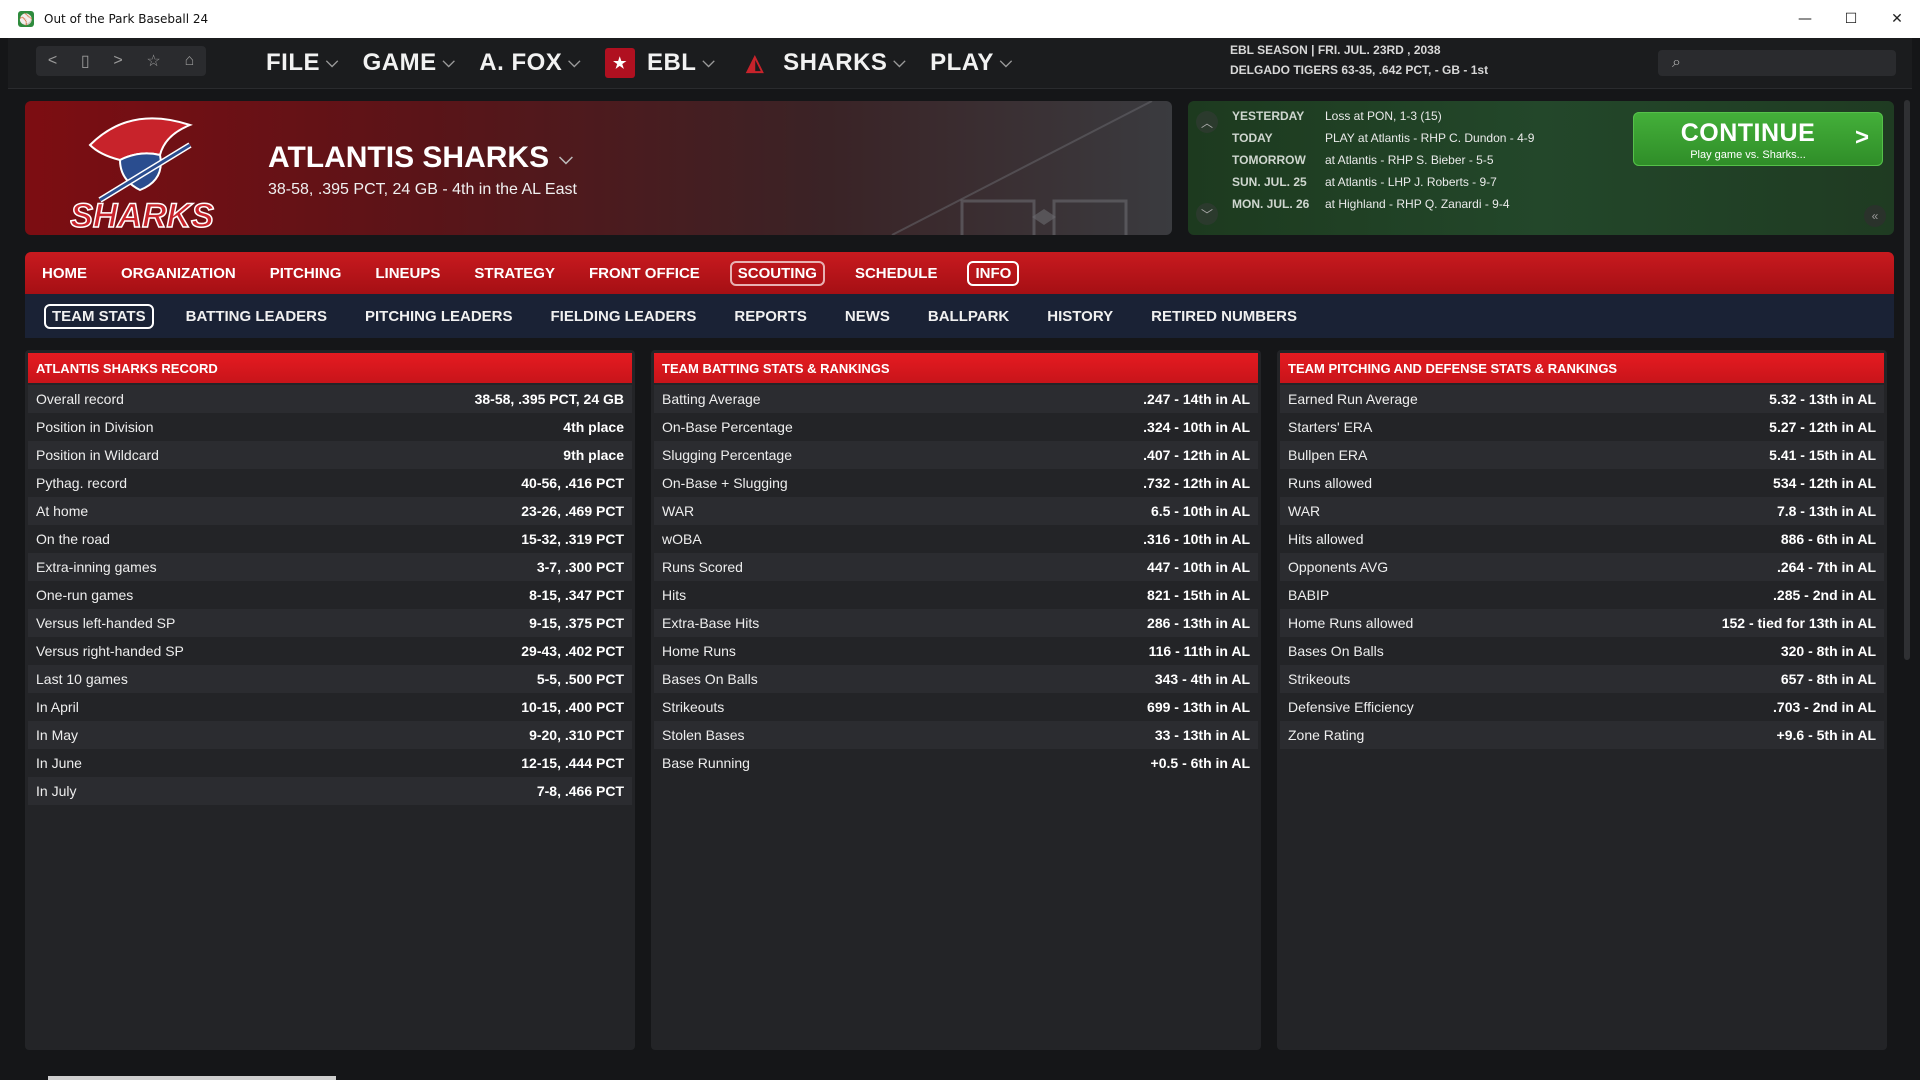 This screenshot has width=1920, height=1080. I want to click on schedule-day: SUN. JUL. 25, so click(1269, 182).